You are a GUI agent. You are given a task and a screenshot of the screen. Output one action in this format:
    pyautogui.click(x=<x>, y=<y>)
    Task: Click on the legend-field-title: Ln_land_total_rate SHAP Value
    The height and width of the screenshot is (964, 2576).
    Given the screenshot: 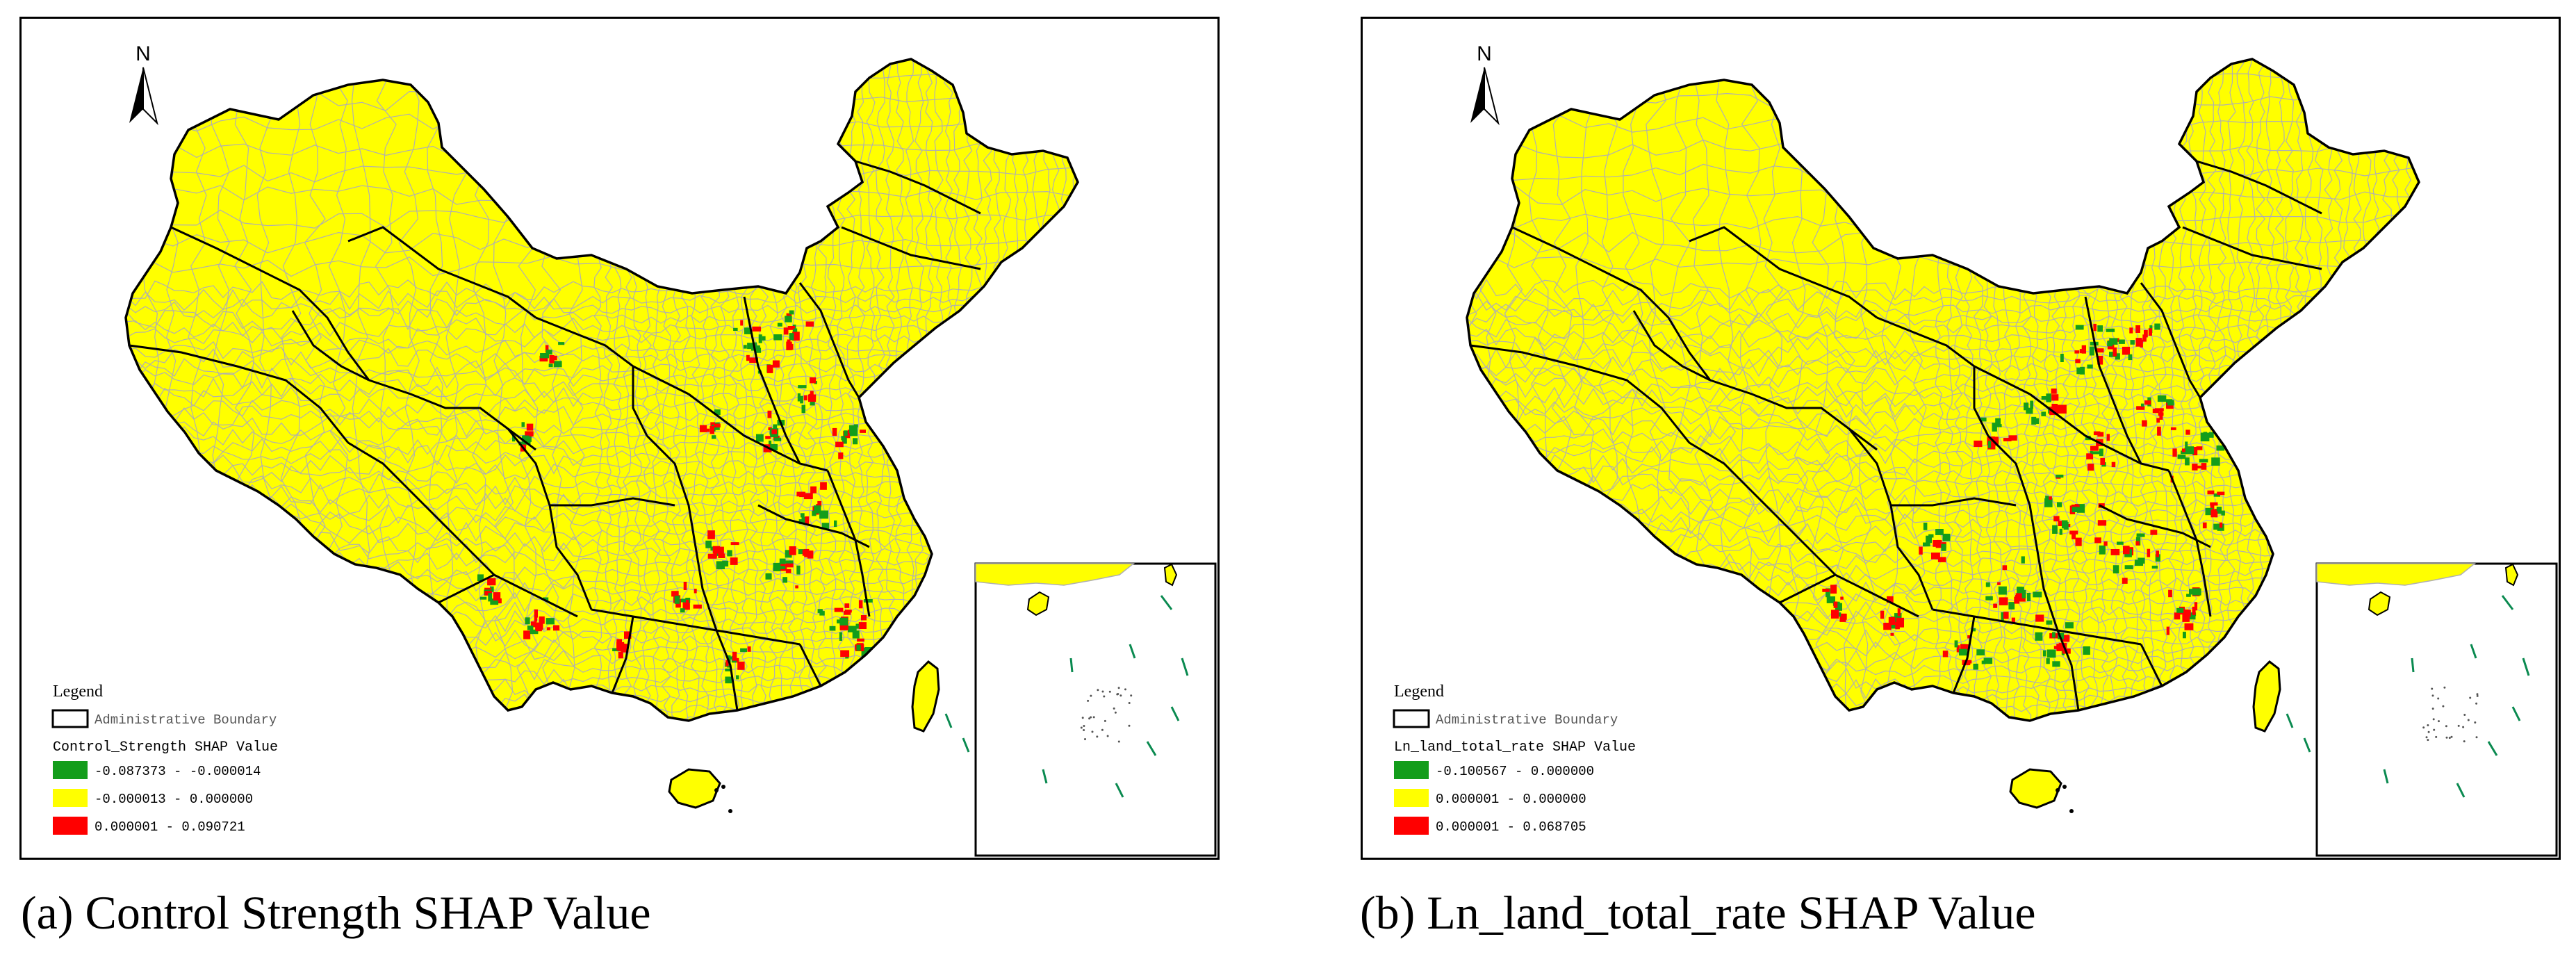 What is the action you would take?
    pyautogui.click(x=1515, y=747)
    